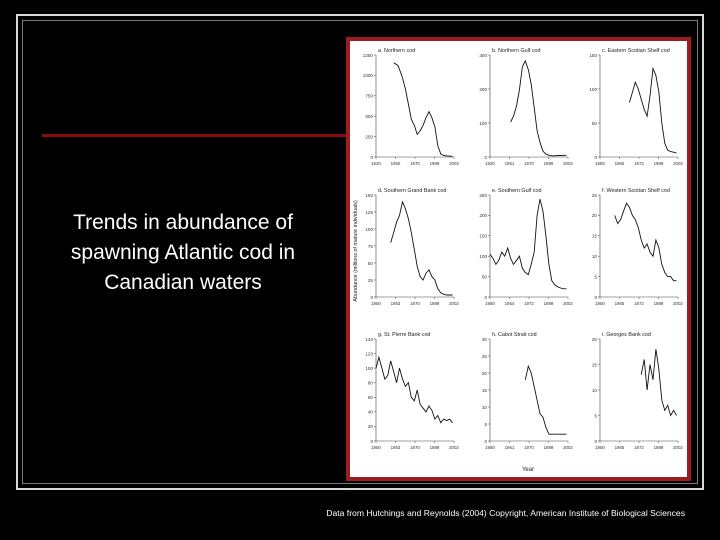  I want to click on panel-title: h. Cabot Strait cod, so click(514, 335).